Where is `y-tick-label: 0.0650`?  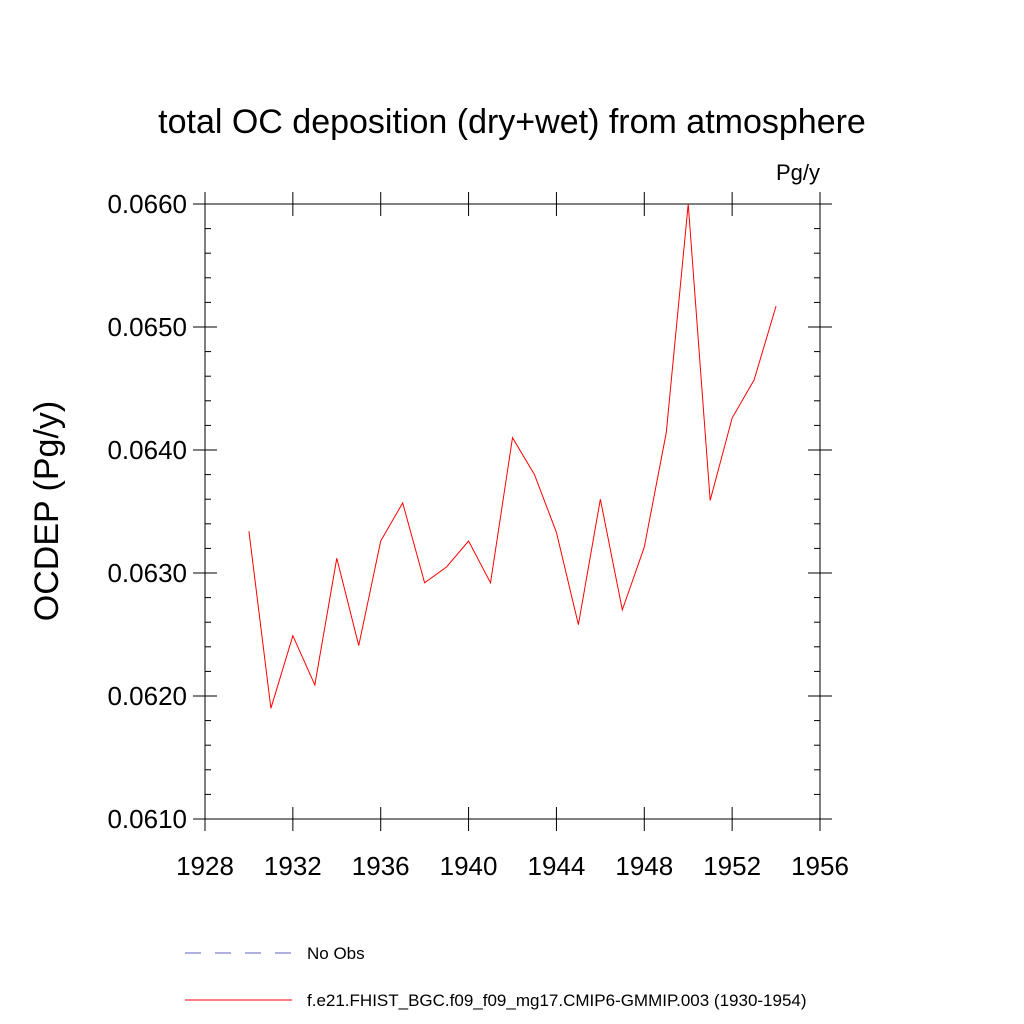 y-tick-label: 0.0650 is located at coordinates (147, 327).